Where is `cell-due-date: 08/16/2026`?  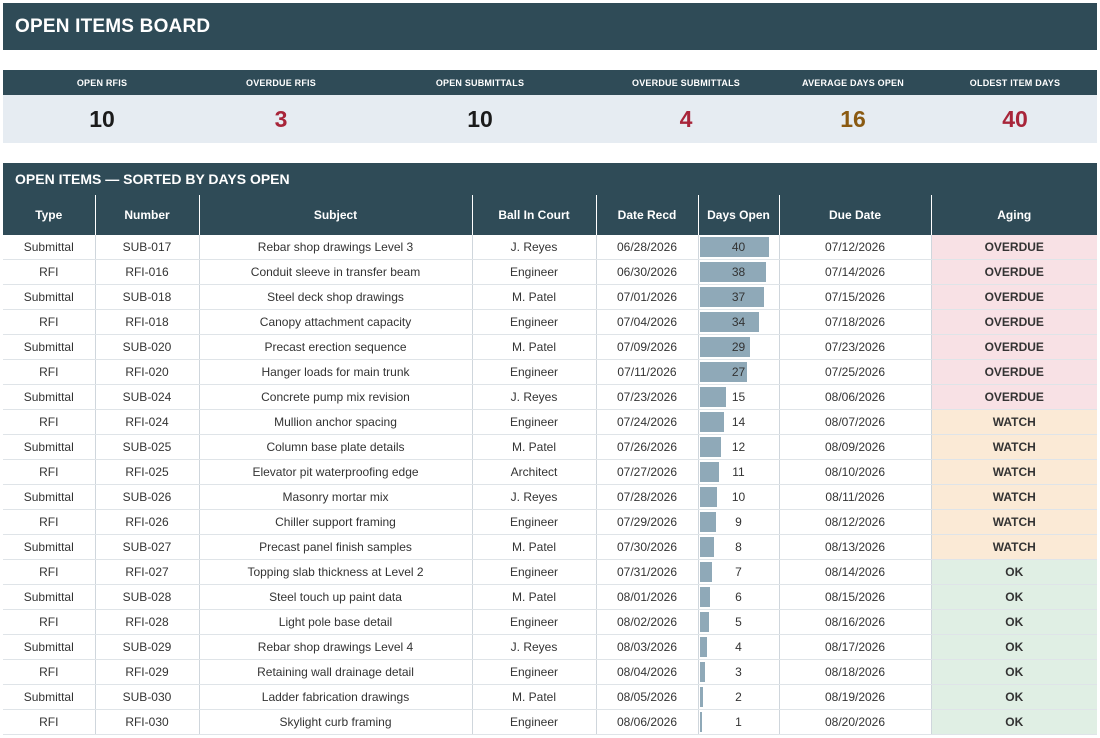 cell-due-date: 08/16/2026 is located at coordinates (855, 622).